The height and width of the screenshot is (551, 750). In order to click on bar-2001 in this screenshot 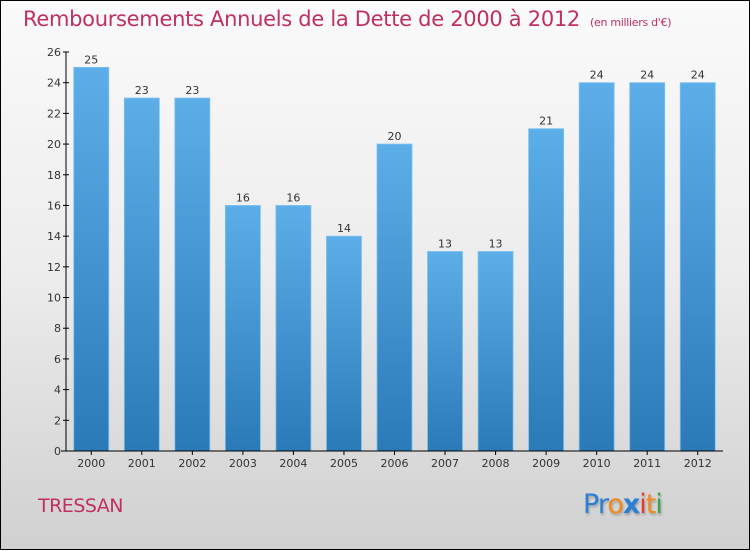, I will do `click(141, 274)`.